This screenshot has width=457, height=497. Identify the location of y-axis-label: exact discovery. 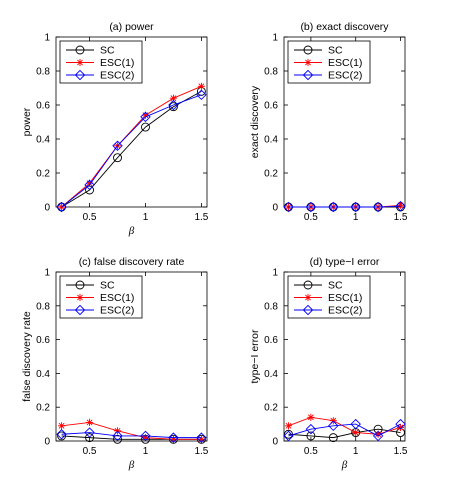
(255, 121).